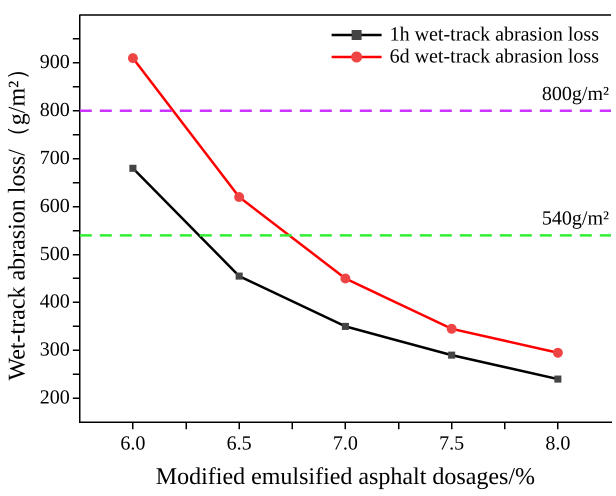 The width and height of the screenshot is (616, 496). I want to click on y-axis-title: Wet-track abrasion loss/（g/m²）, so click(17, 218).